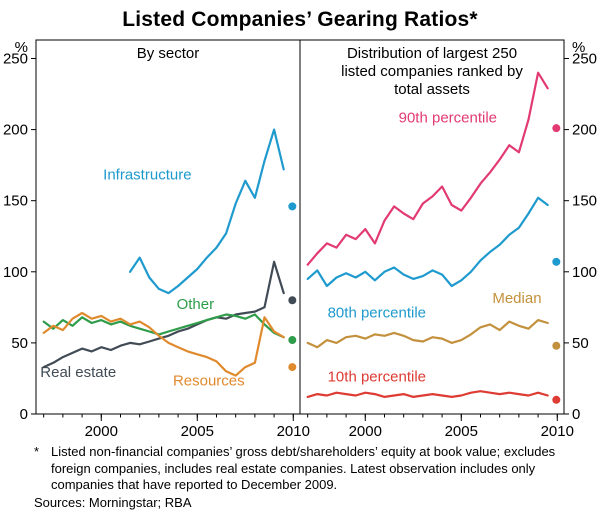 The height and width of the screenshot is (522, 600). I want to click on series-label-90th-percentile: 90th percentile, so click(448, 117).